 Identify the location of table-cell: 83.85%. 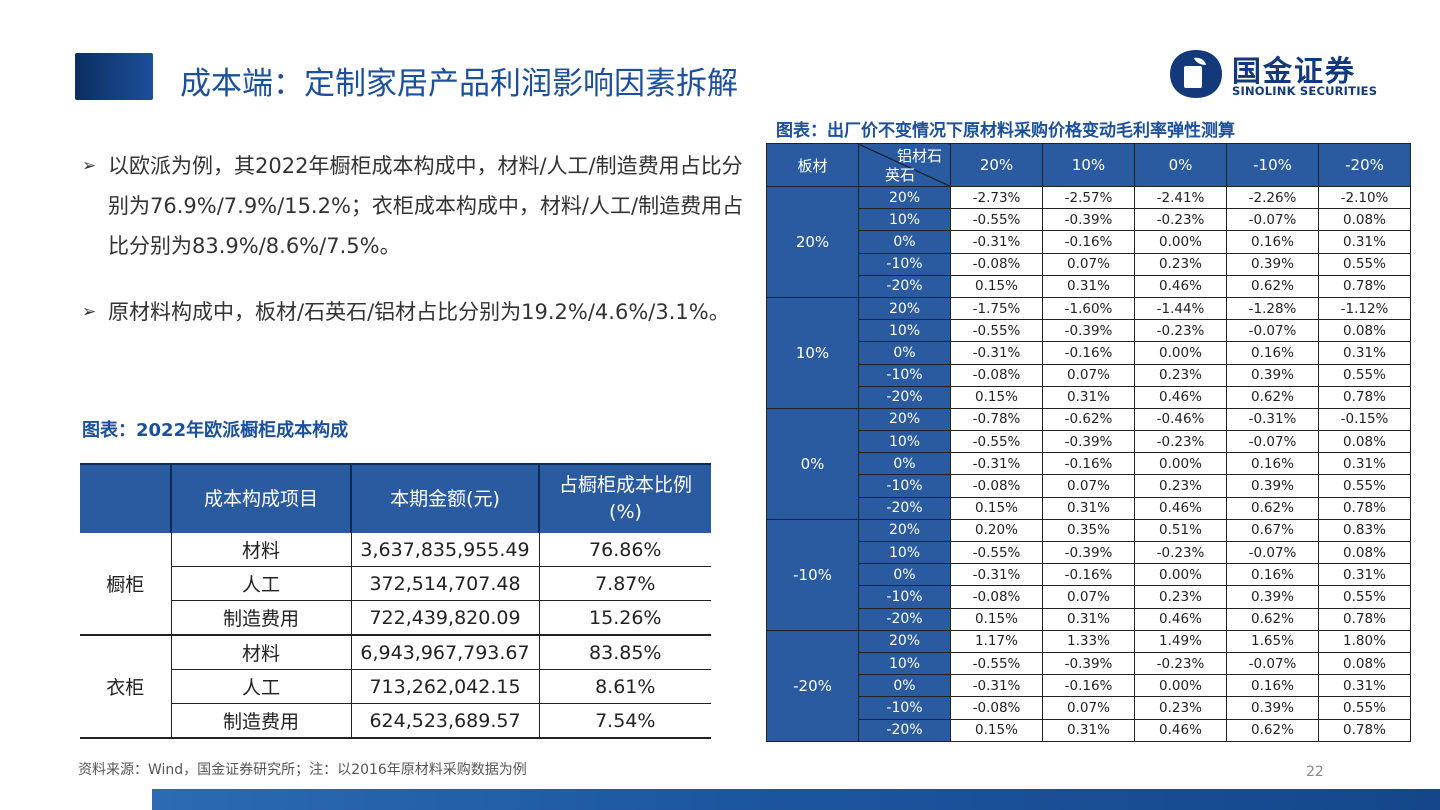
(624, 652).